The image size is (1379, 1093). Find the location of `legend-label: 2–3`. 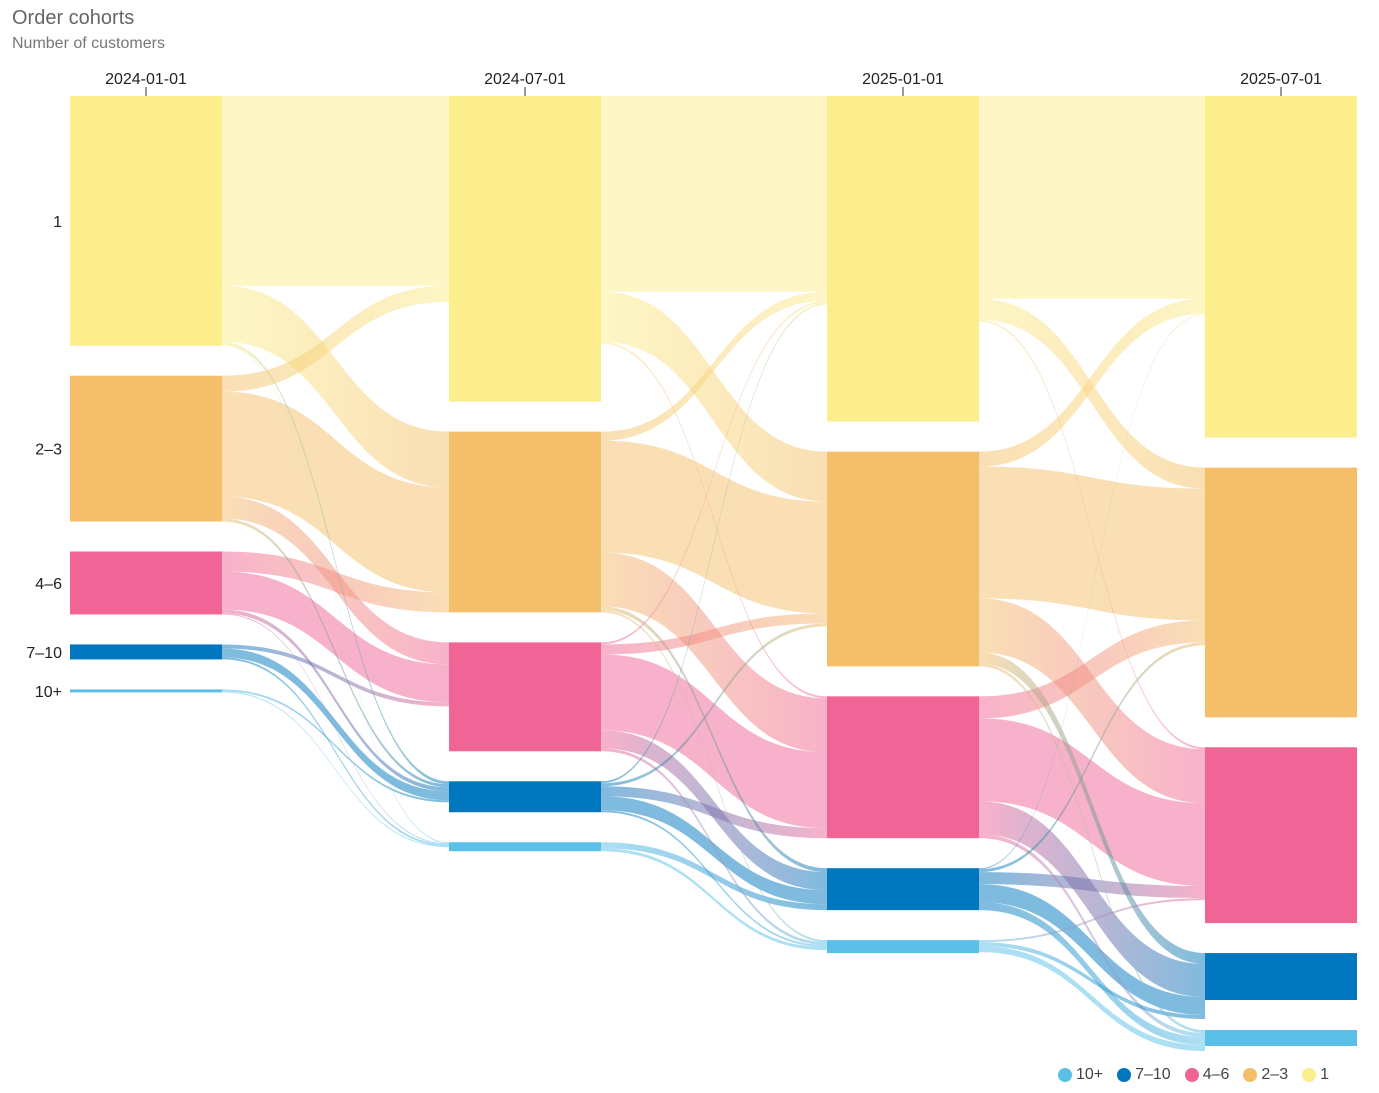

legend-label: 2–3 is located at coordinates (1275, 1074).